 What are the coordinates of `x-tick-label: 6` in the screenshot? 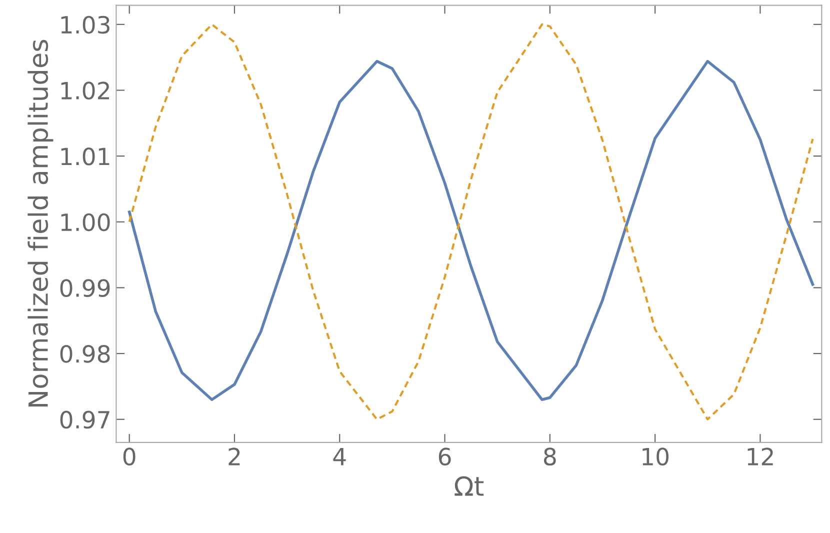 It's located at (444, 457).